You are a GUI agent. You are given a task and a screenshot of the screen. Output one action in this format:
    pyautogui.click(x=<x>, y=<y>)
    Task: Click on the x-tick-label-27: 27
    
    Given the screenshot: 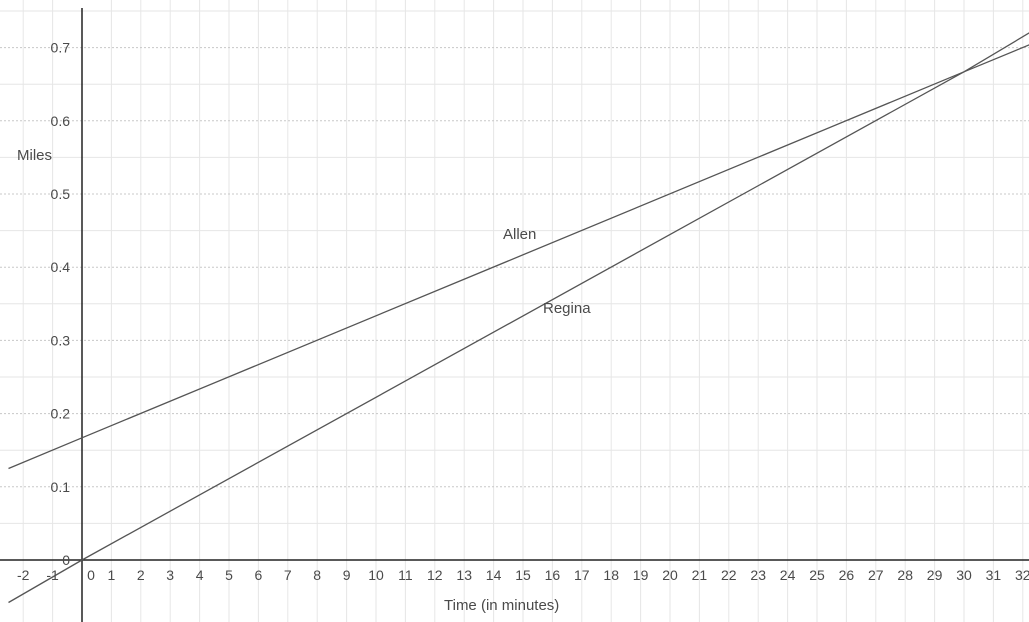 What is the action you would take?
    pyautogui.click(x=876, y=575)
    